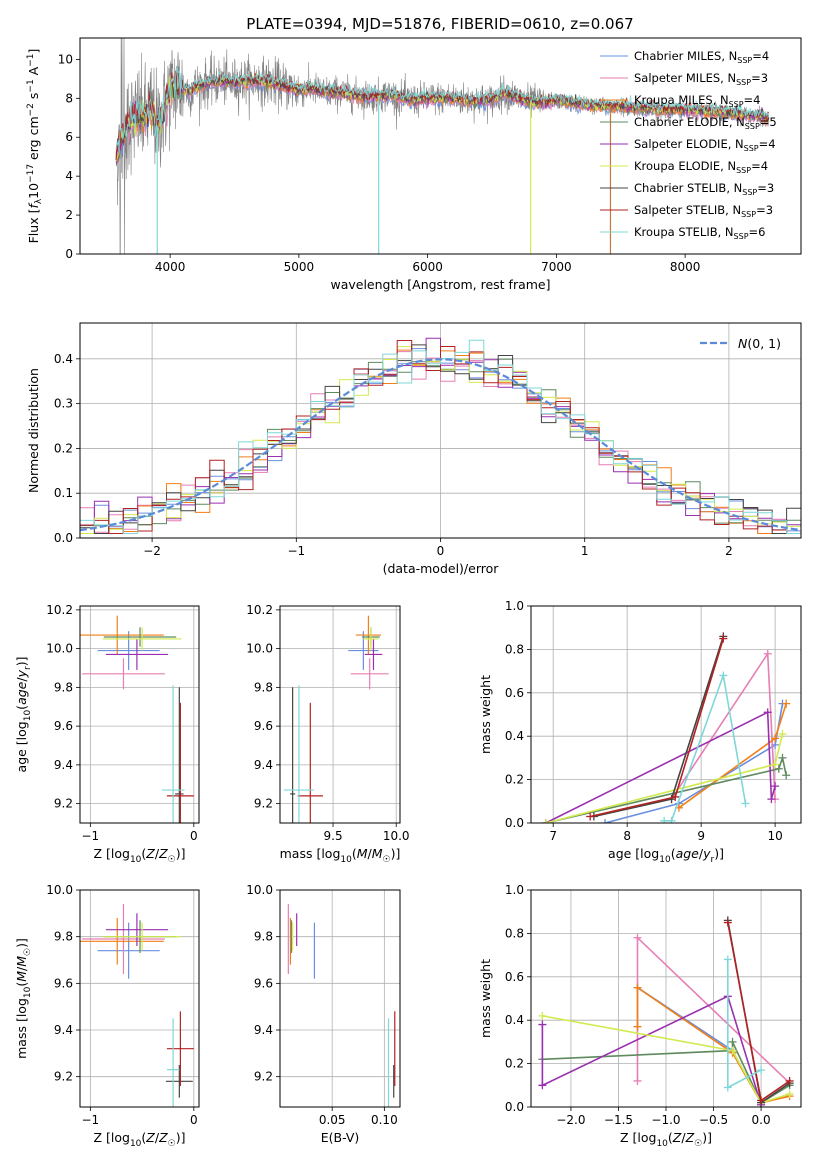  I want to click on y-tick-label: 10.2, so click(259, 610).